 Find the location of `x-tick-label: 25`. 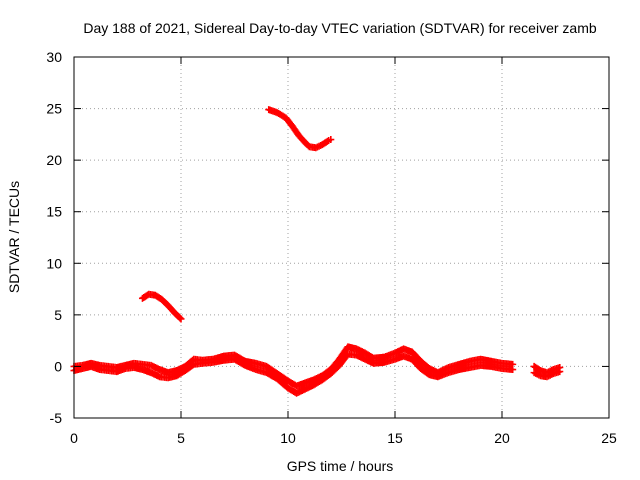

x-tick-label: 25 is located at coordinates (609, 438).